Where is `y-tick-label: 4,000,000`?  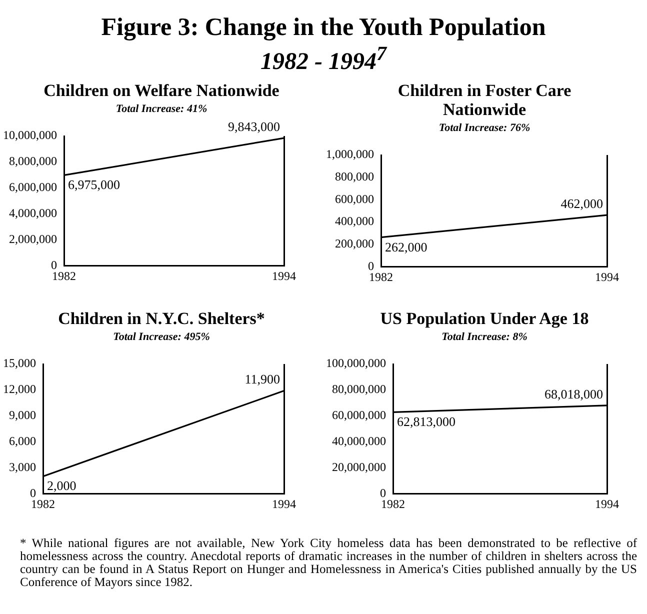
y-tick-label: 4,000,000 is located at coordinates (33, 213).